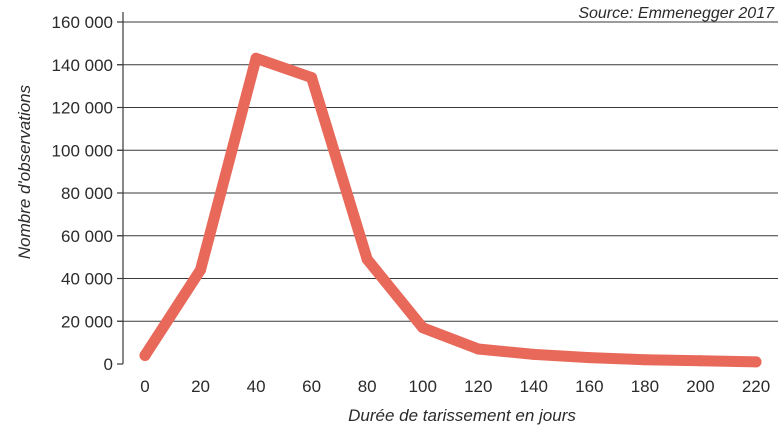 The height and width of the screenshot is (428, 778). What do you see at coordinates (108, 364) in the screenshot?
I see `y-tick-label: 0` at bounding box center [108, 364].